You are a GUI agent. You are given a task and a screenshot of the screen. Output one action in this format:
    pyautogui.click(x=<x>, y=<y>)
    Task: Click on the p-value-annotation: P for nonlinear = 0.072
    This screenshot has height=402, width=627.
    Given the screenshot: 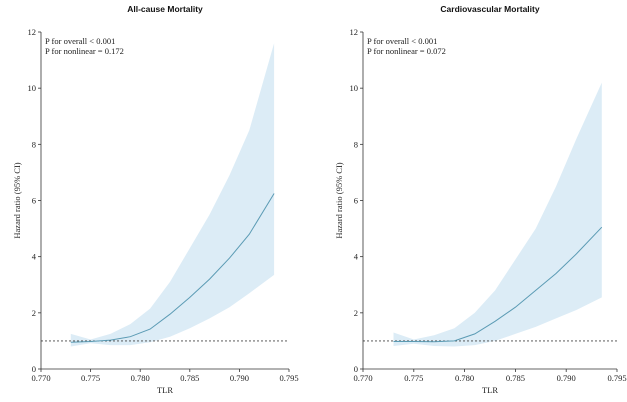 What is the action you would take?
    pyautogui.click(x=406, y=51)
    